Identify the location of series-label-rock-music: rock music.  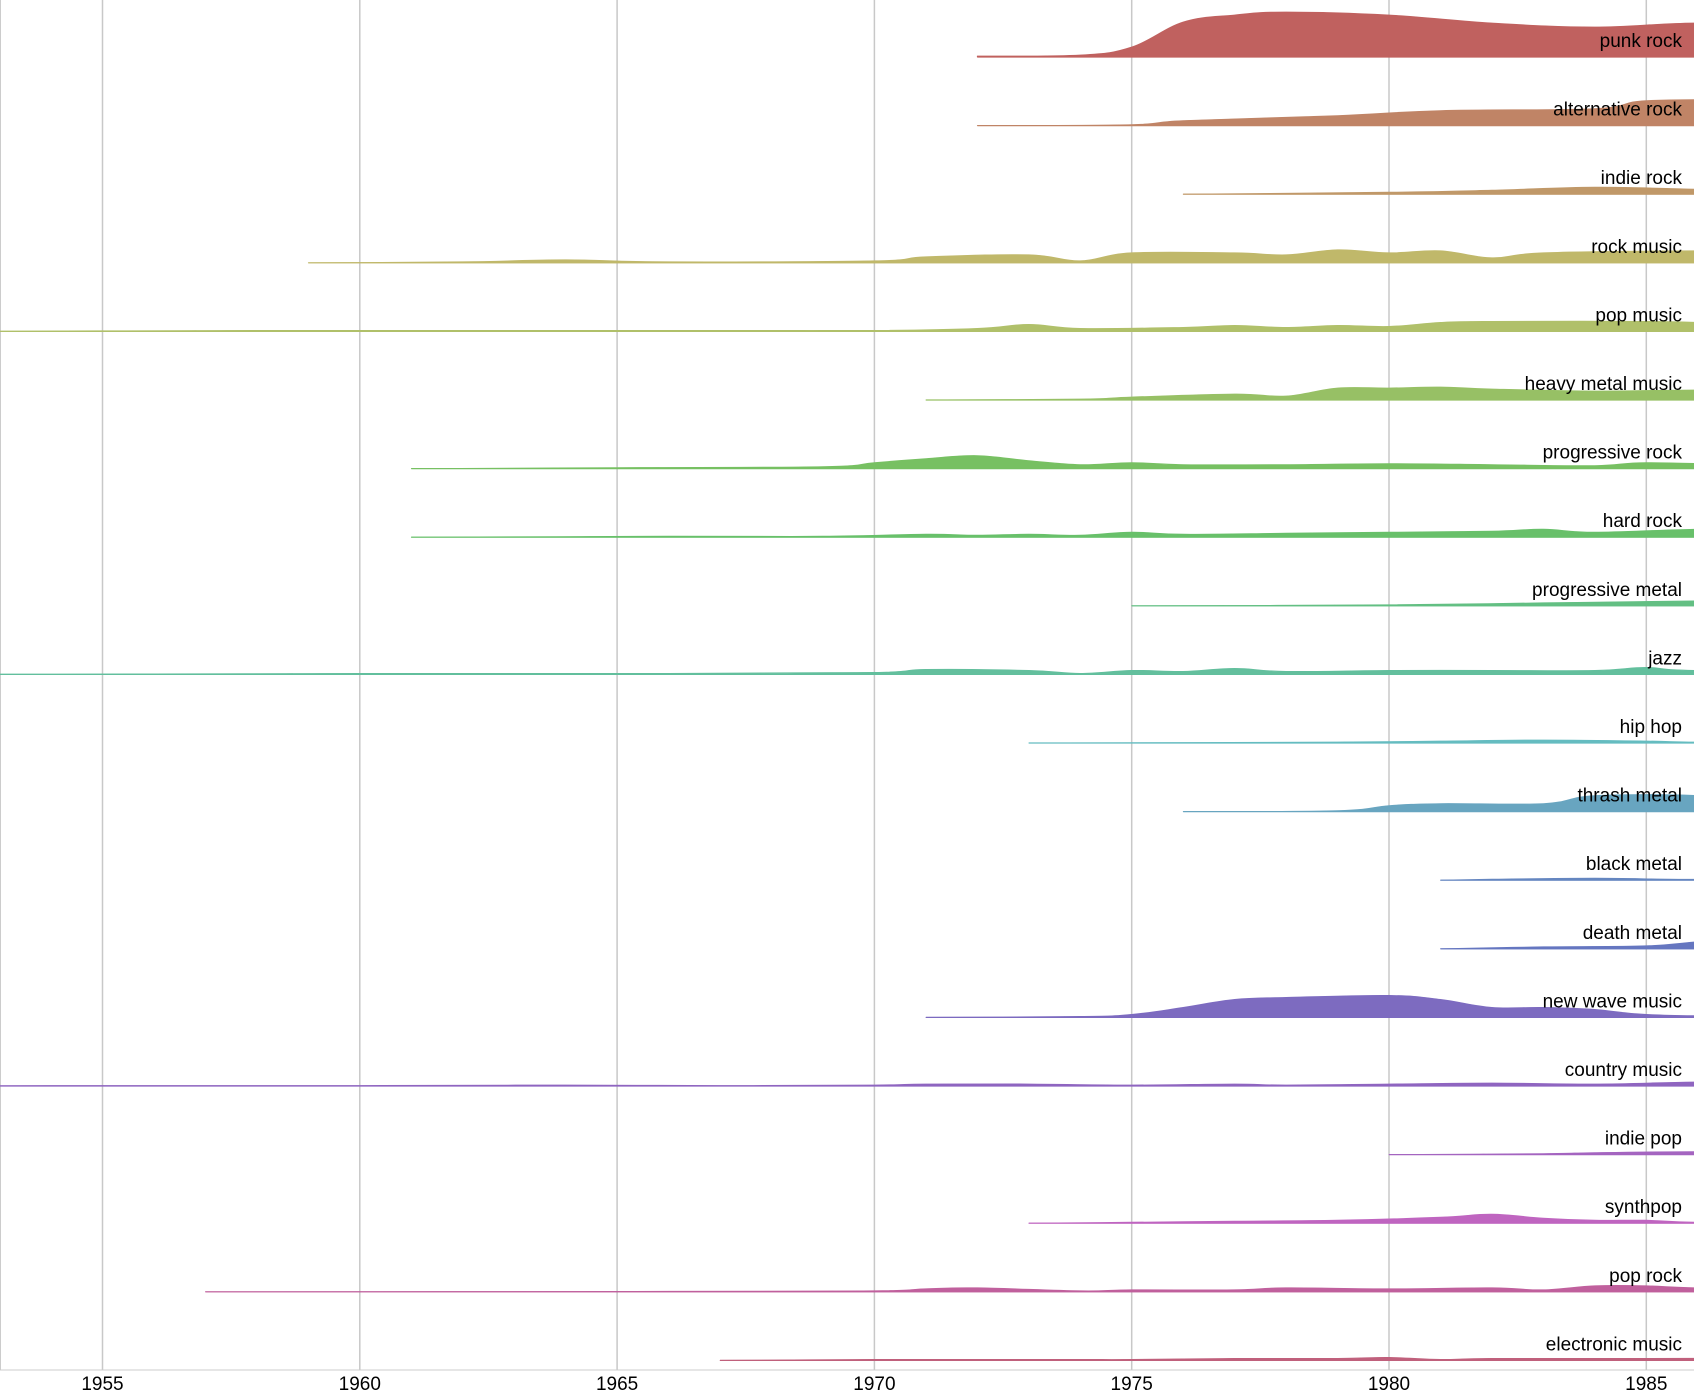
(1636, 247).